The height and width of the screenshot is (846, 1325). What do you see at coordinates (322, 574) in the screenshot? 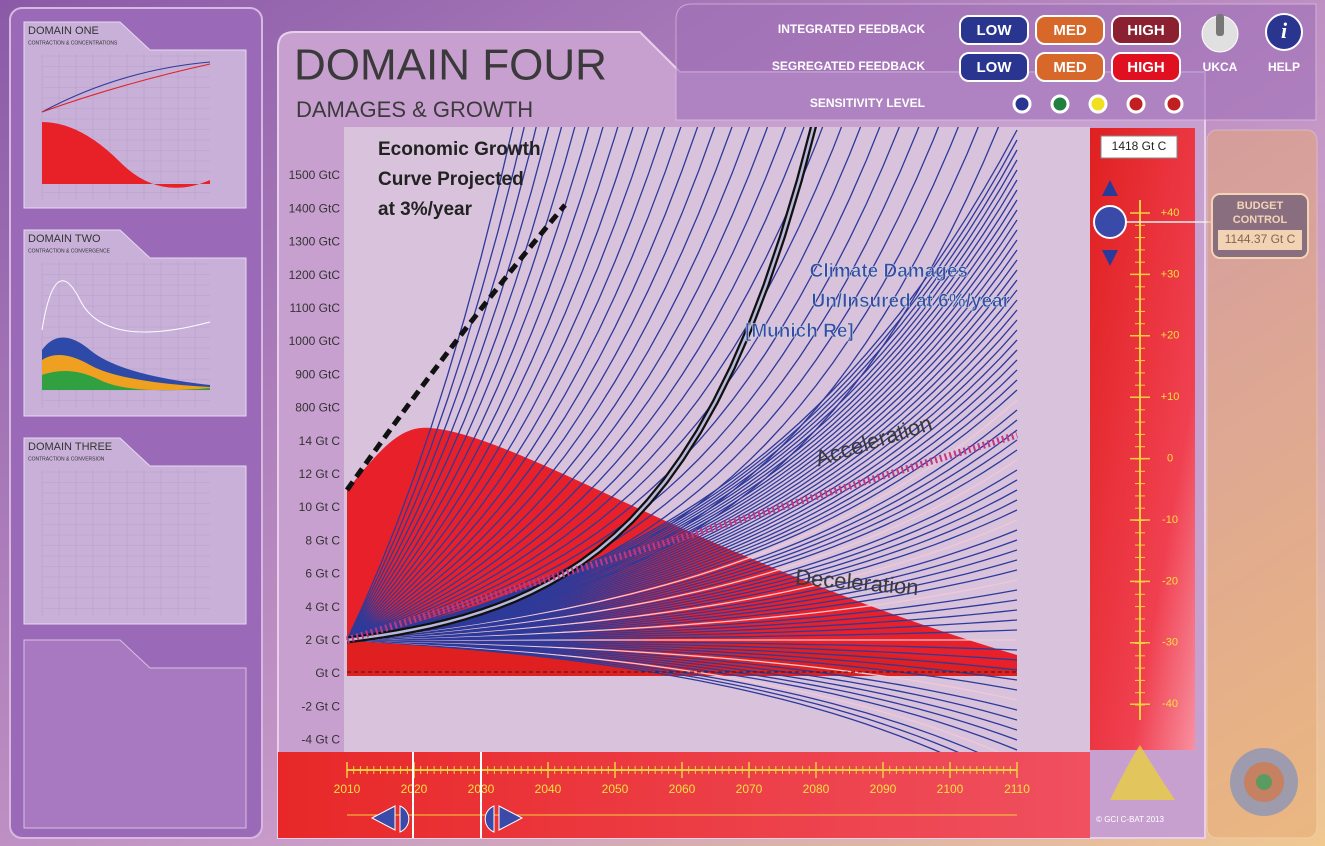
I see `y-label: 6 Gt C` at bounding box center [322, 574].